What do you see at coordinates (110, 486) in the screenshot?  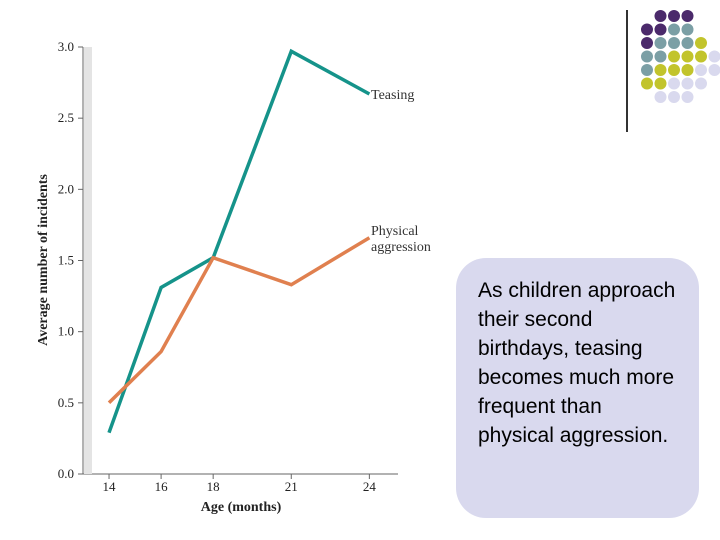 I see `x-tick-label: 14` at bounding box center [110, 486].